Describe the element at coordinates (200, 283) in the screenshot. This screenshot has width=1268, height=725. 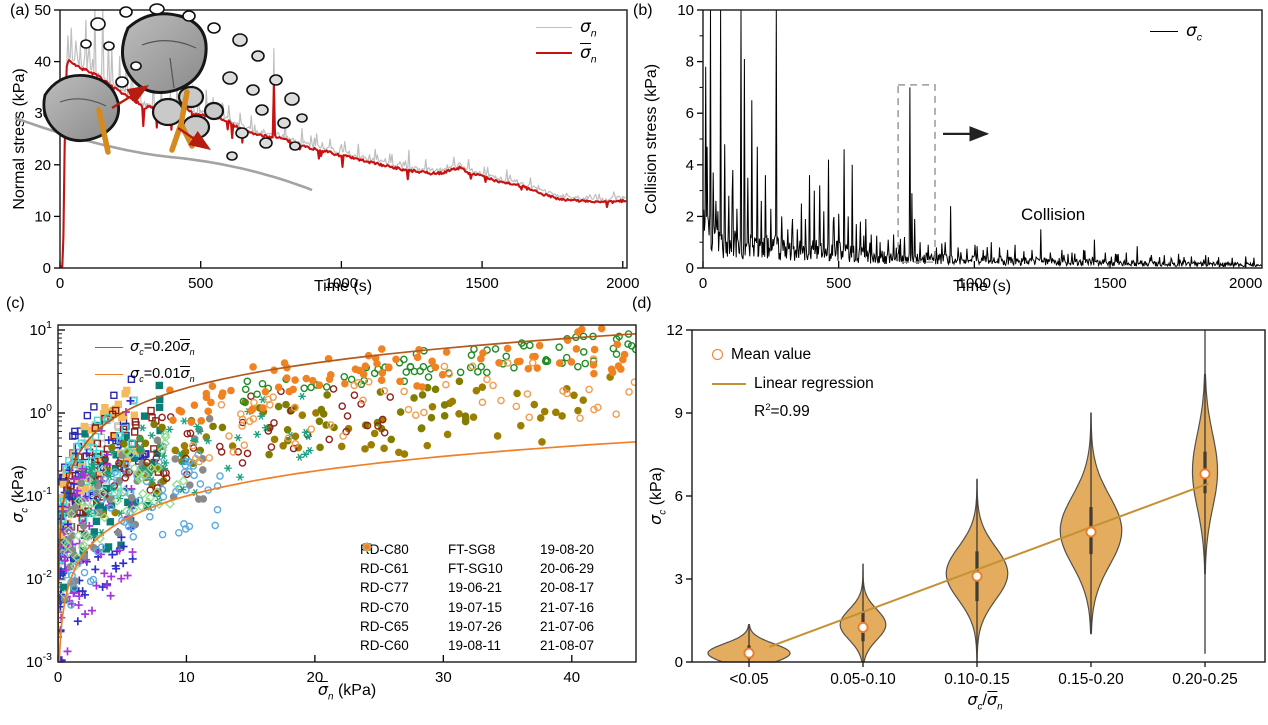
I see `svg-text: 500` at that location.